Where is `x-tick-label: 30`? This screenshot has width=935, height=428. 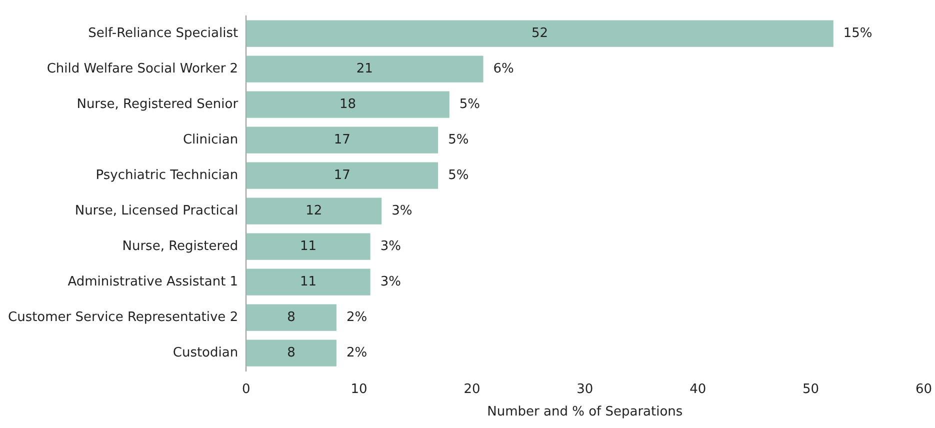
x-tick-label: 30 is located at coordinates (585, 389).